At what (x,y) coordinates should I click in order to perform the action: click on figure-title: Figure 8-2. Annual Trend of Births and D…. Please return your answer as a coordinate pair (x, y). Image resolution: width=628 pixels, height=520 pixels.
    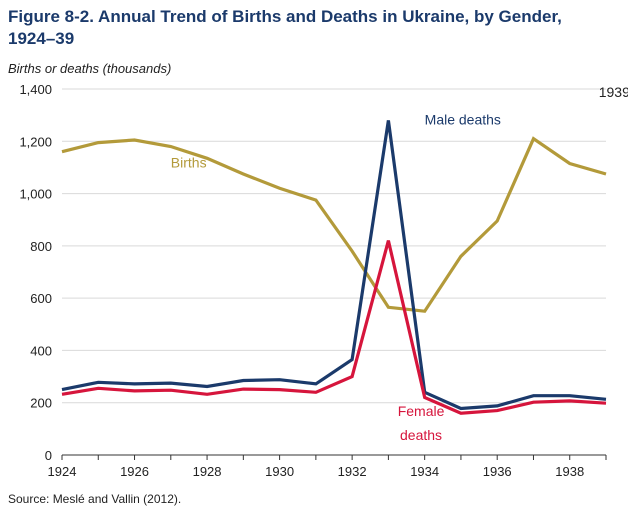
    Looking at the image, I should click on (314, 28).